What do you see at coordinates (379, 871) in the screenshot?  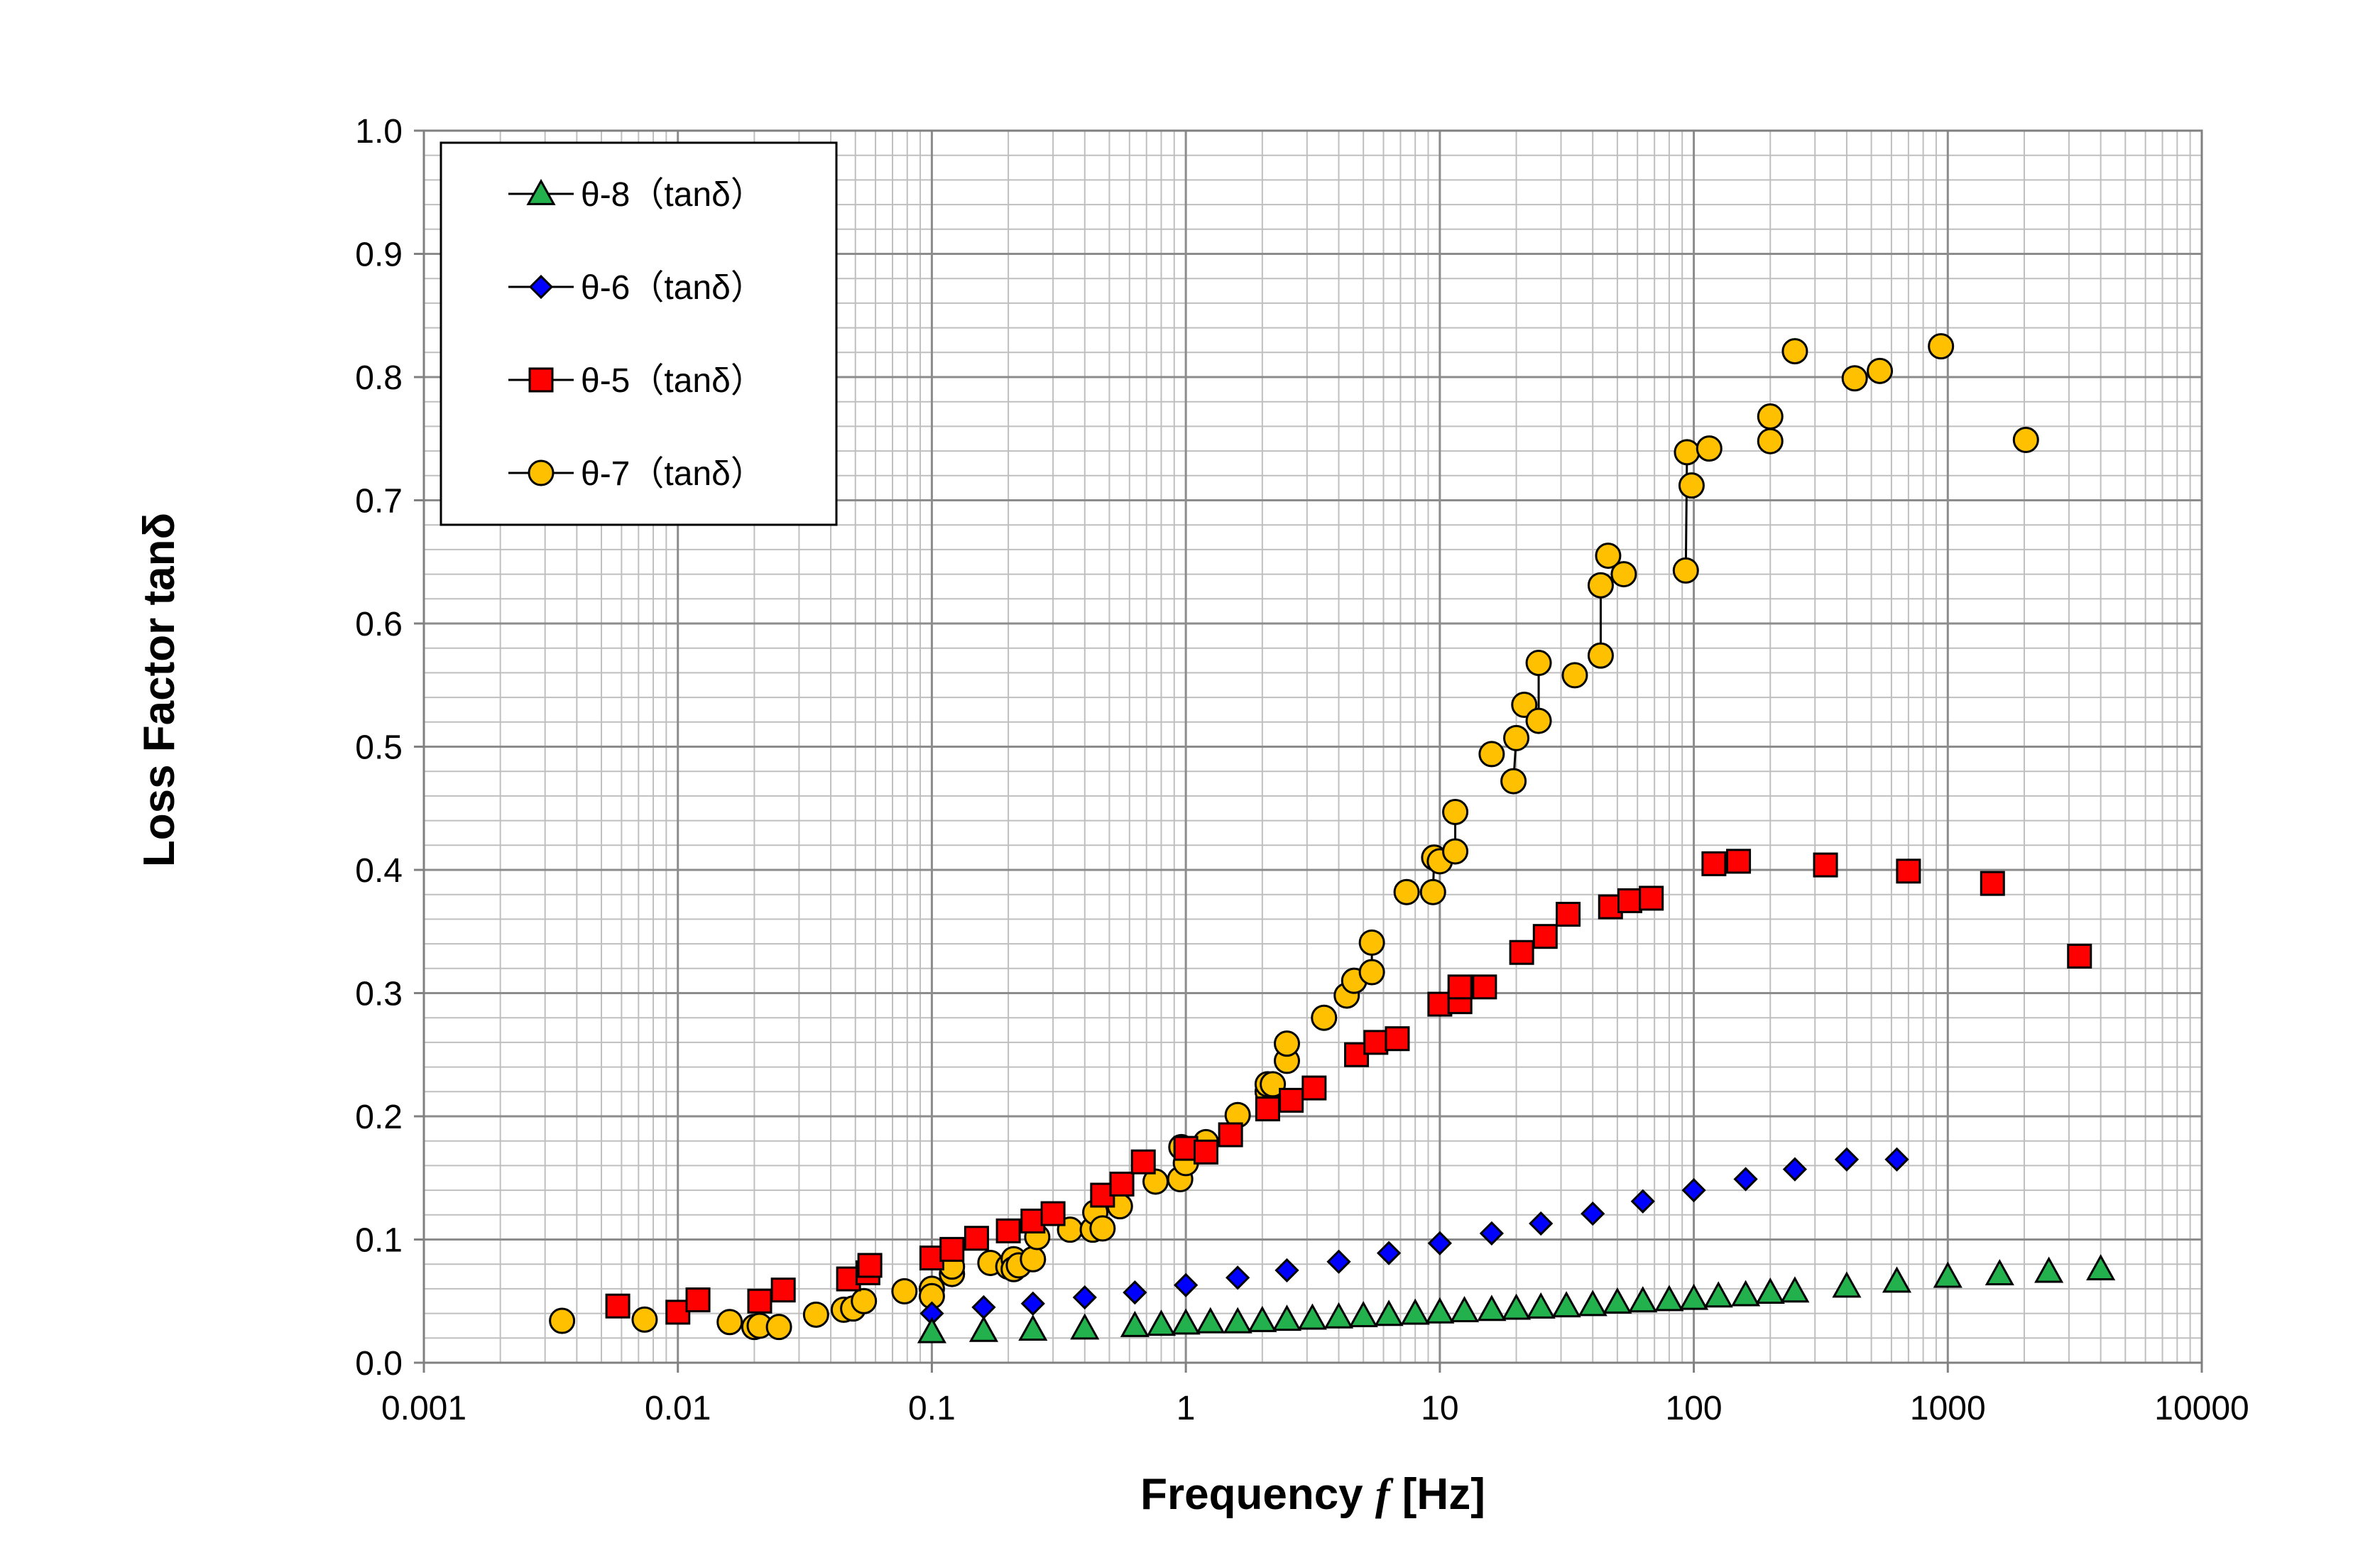 I see `y-tick-label: 0.4` at bounding box center [379, 871].